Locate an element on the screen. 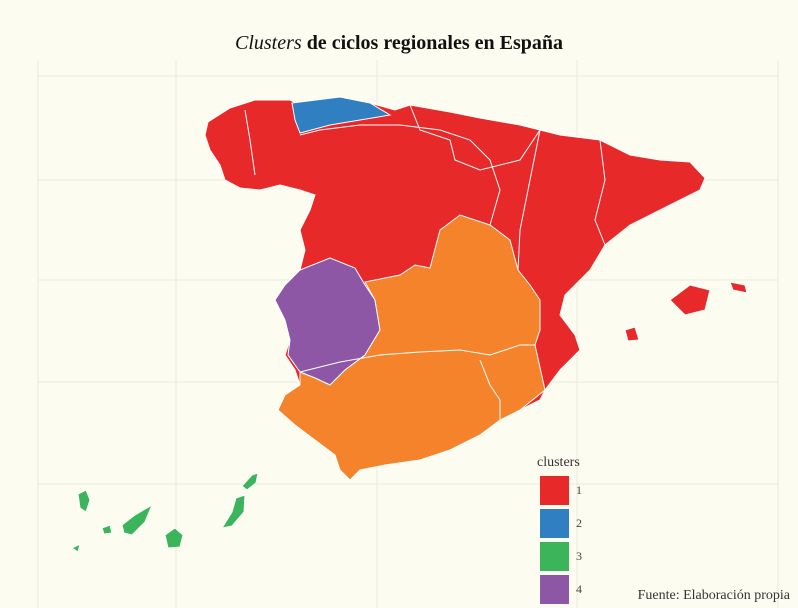 The height and width of the screenshot is (608, 798). caption: Fuente: Elaboración propia is located at coordinates (714, 595).